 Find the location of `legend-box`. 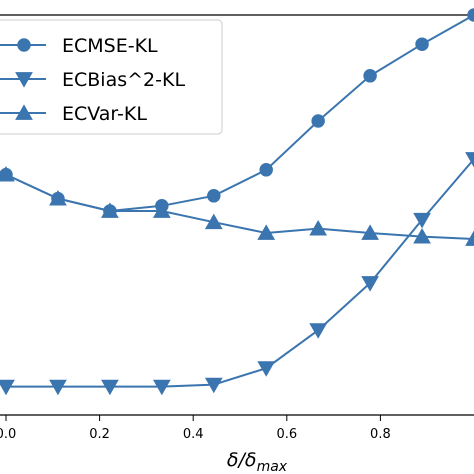

legend-box is located at coordinates (111, 77).